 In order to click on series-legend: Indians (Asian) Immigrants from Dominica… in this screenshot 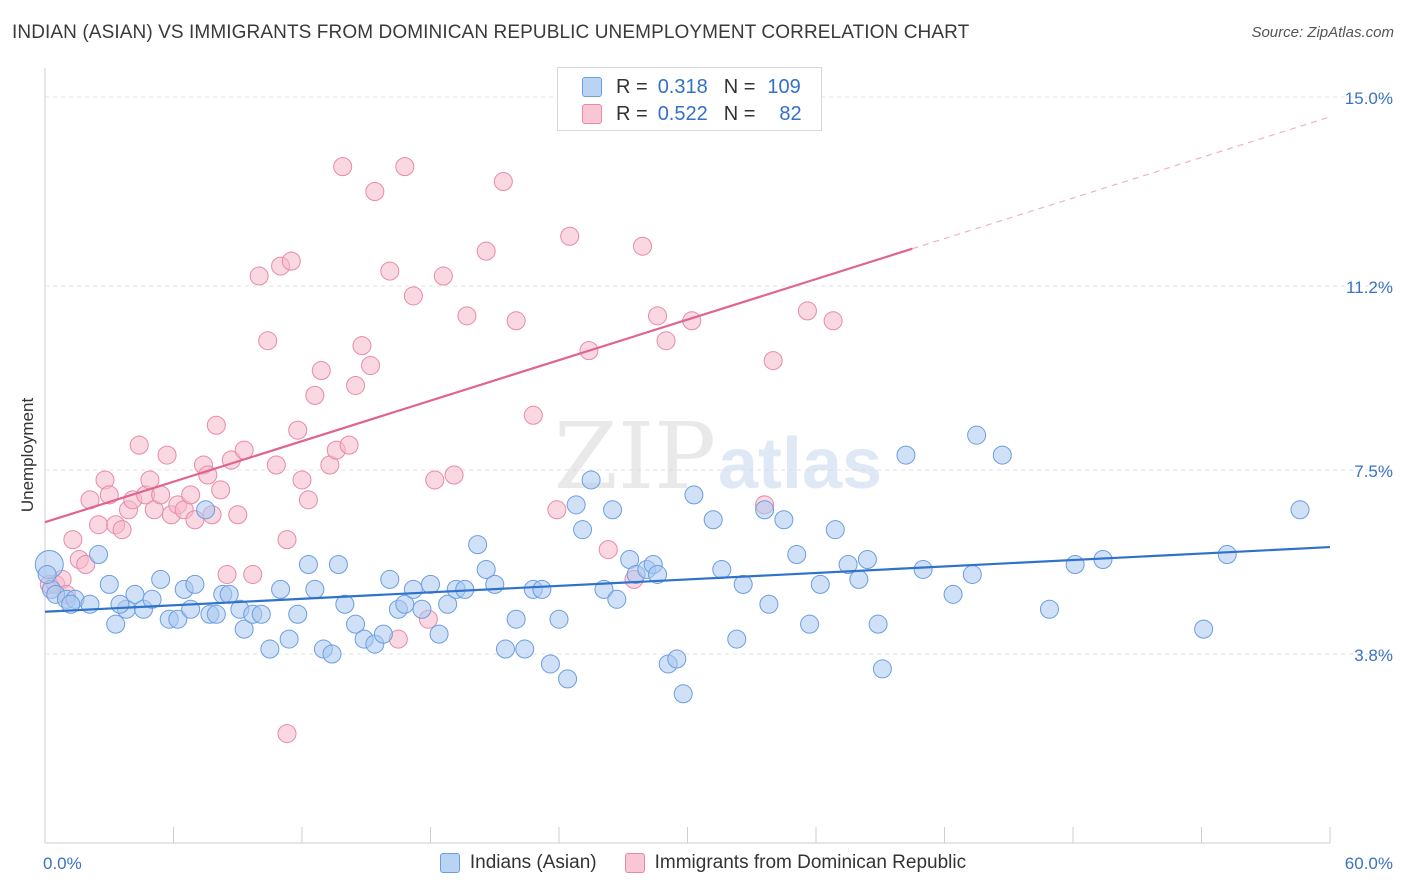, I will do `click(703, 863)`.